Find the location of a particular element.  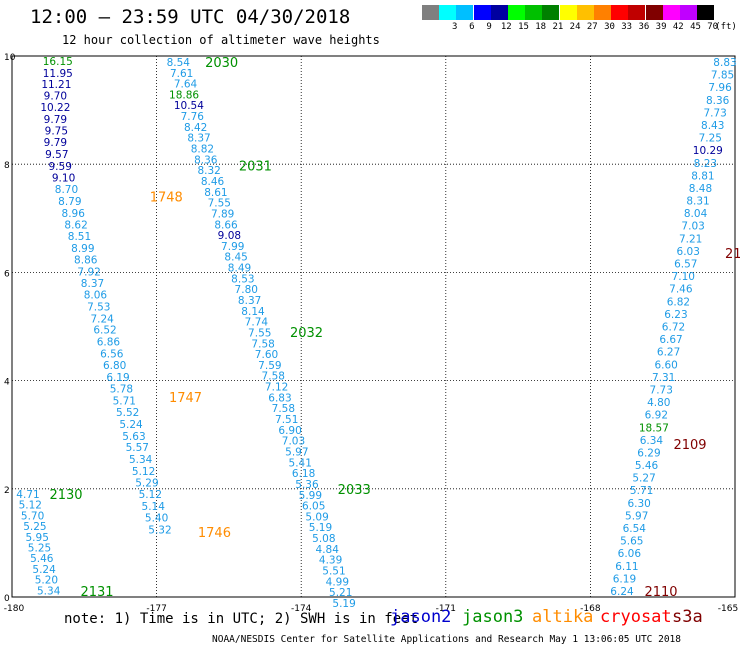

pass-time-label: 1747 is located at coordinates (185, 398).